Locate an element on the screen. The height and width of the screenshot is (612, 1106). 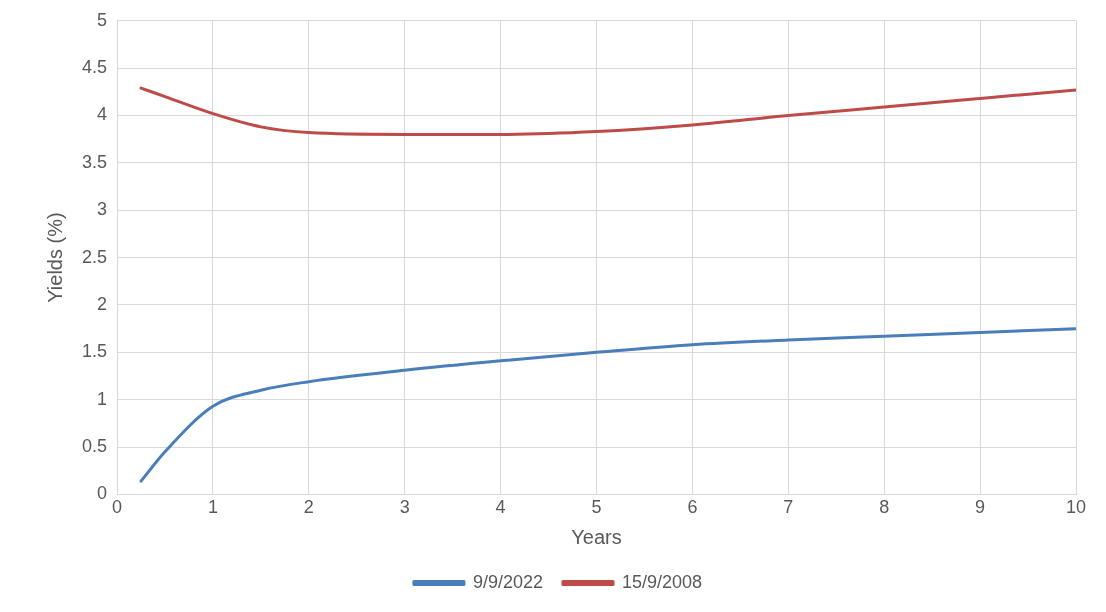
legend-label: 9/9/2022 is located at coordinates (508, 581).